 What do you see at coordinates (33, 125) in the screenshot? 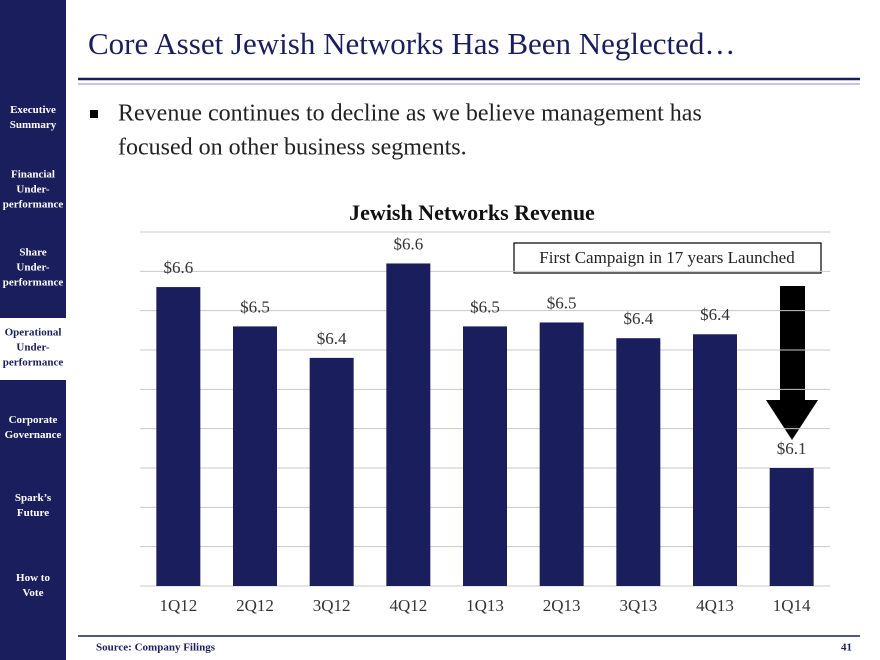
I see `sidebar-item: Summary` at bounding box center [33, 125].